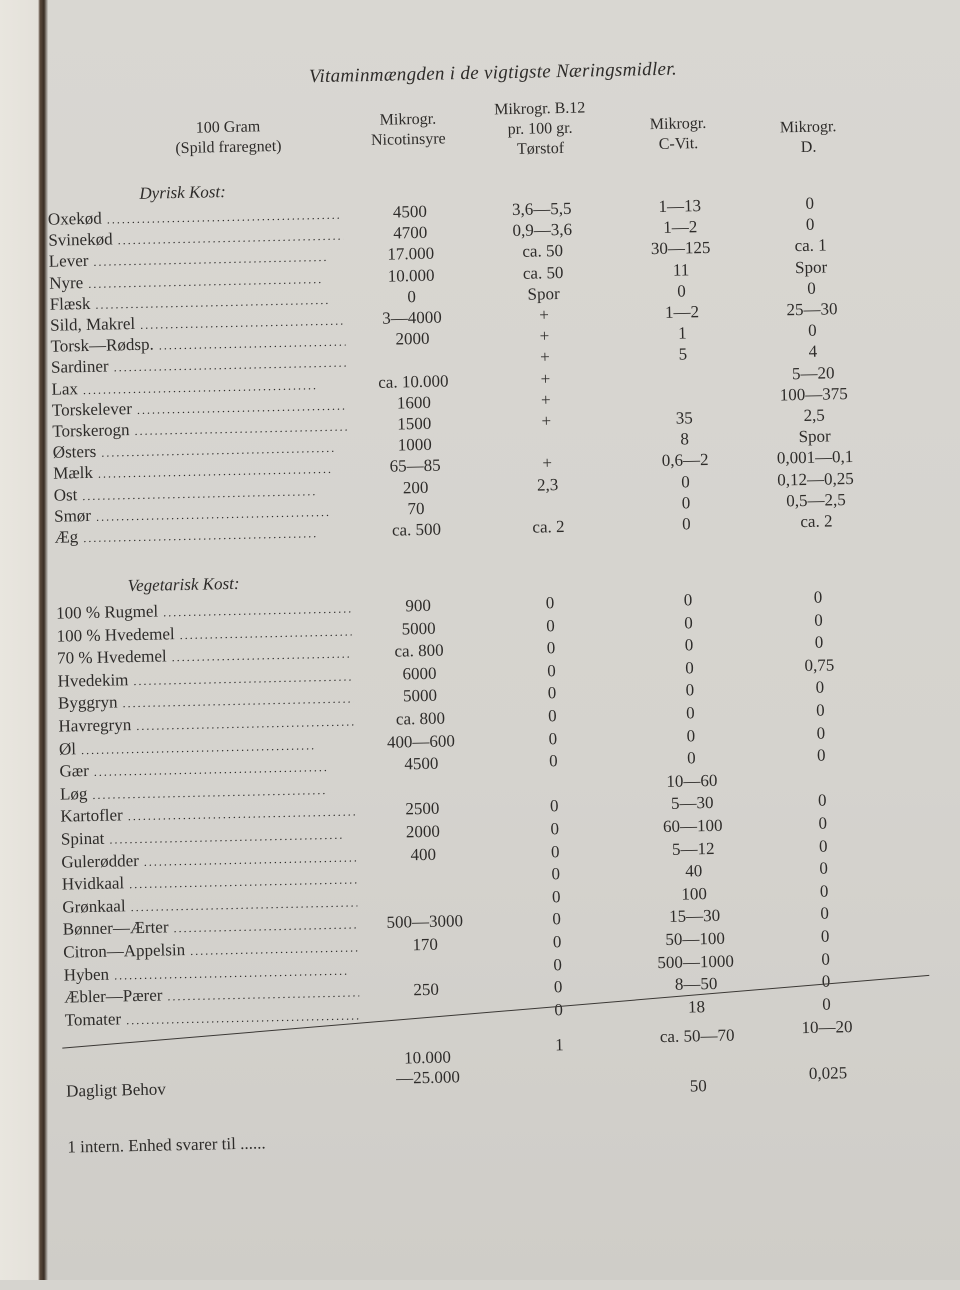  Describe the element at coordinates (815, 457) in the screenshot. I see `d-vitamin-value: 0,001—0,1` at that location.